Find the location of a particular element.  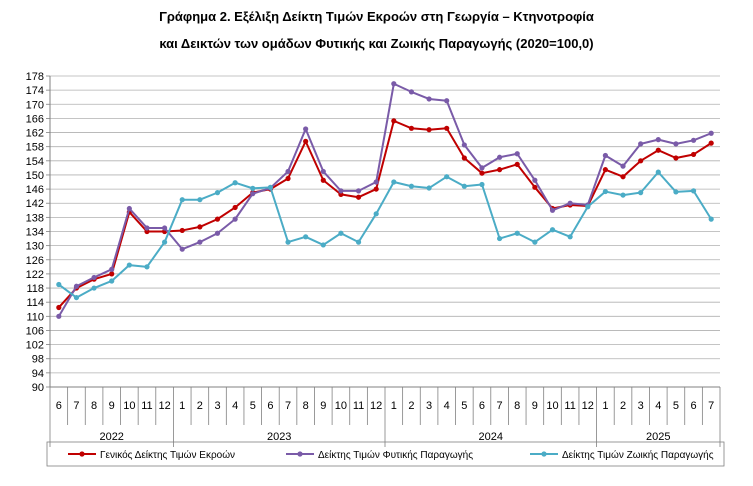

x-tick-label: 4 is located at coordinates (658, 406).